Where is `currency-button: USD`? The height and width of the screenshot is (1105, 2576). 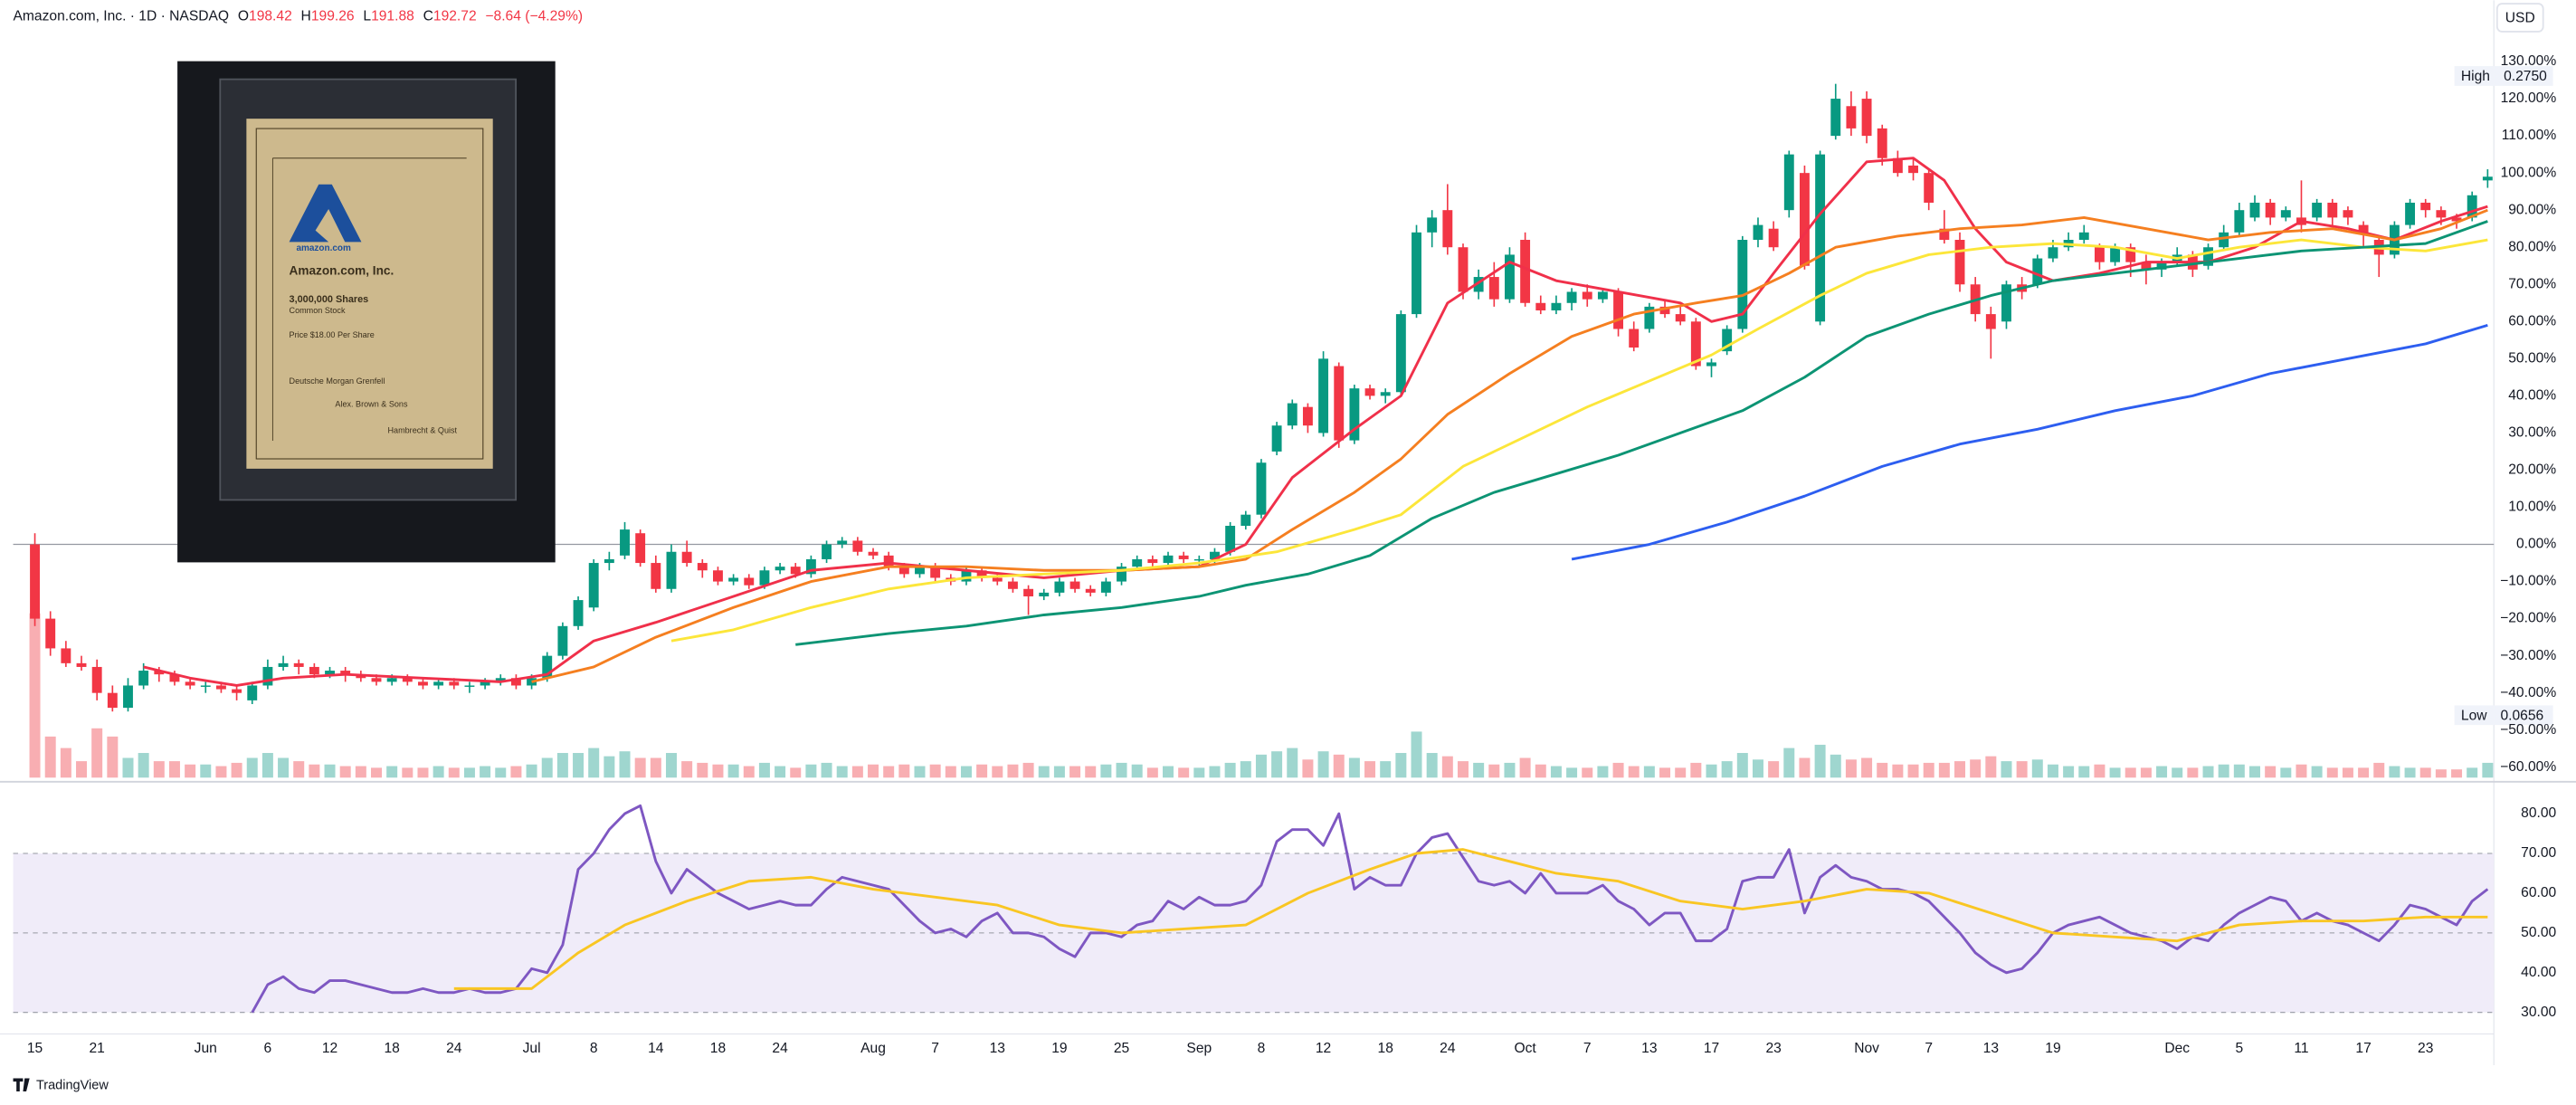 currency-button: USD is located at coordinates (2519, 18).